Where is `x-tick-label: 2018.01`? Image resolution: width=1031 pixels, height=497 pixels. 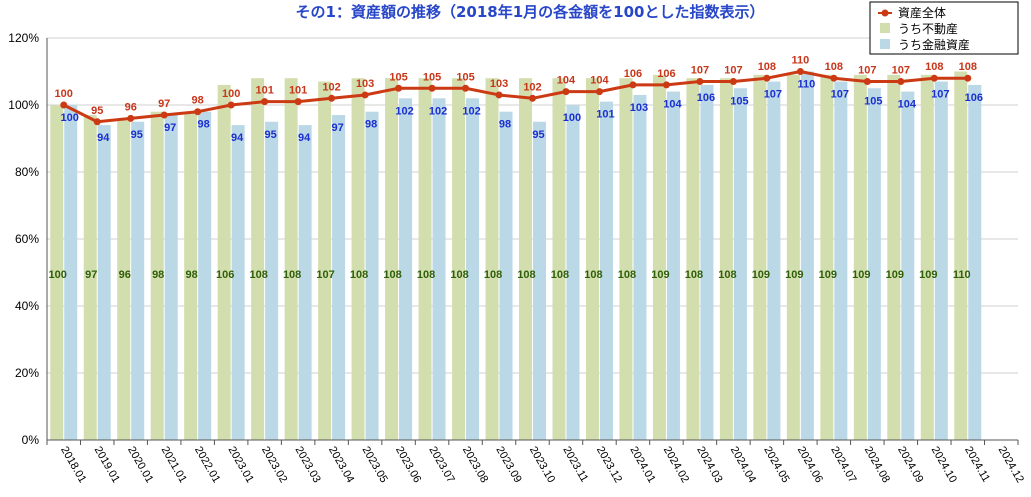
x-tick-label: 2018.01 is located at coordinates (73, 465).